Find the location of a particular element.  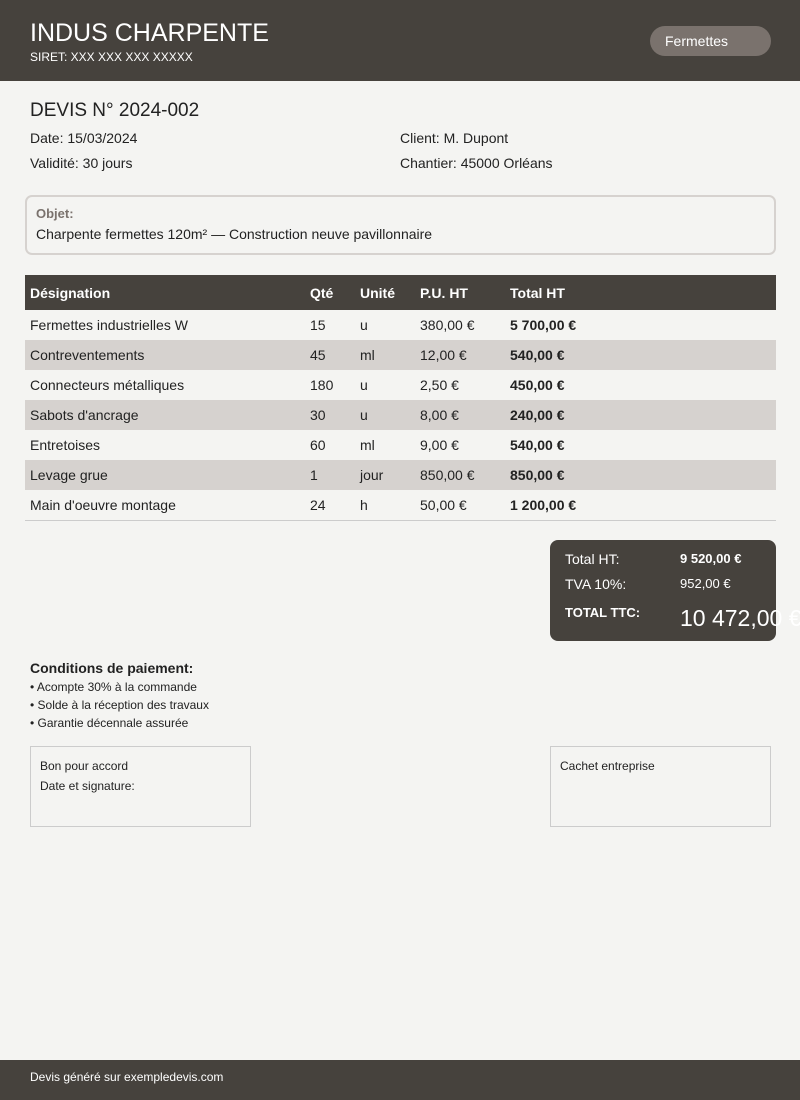

col-total: Total HT is located at coordinates (640, 292).